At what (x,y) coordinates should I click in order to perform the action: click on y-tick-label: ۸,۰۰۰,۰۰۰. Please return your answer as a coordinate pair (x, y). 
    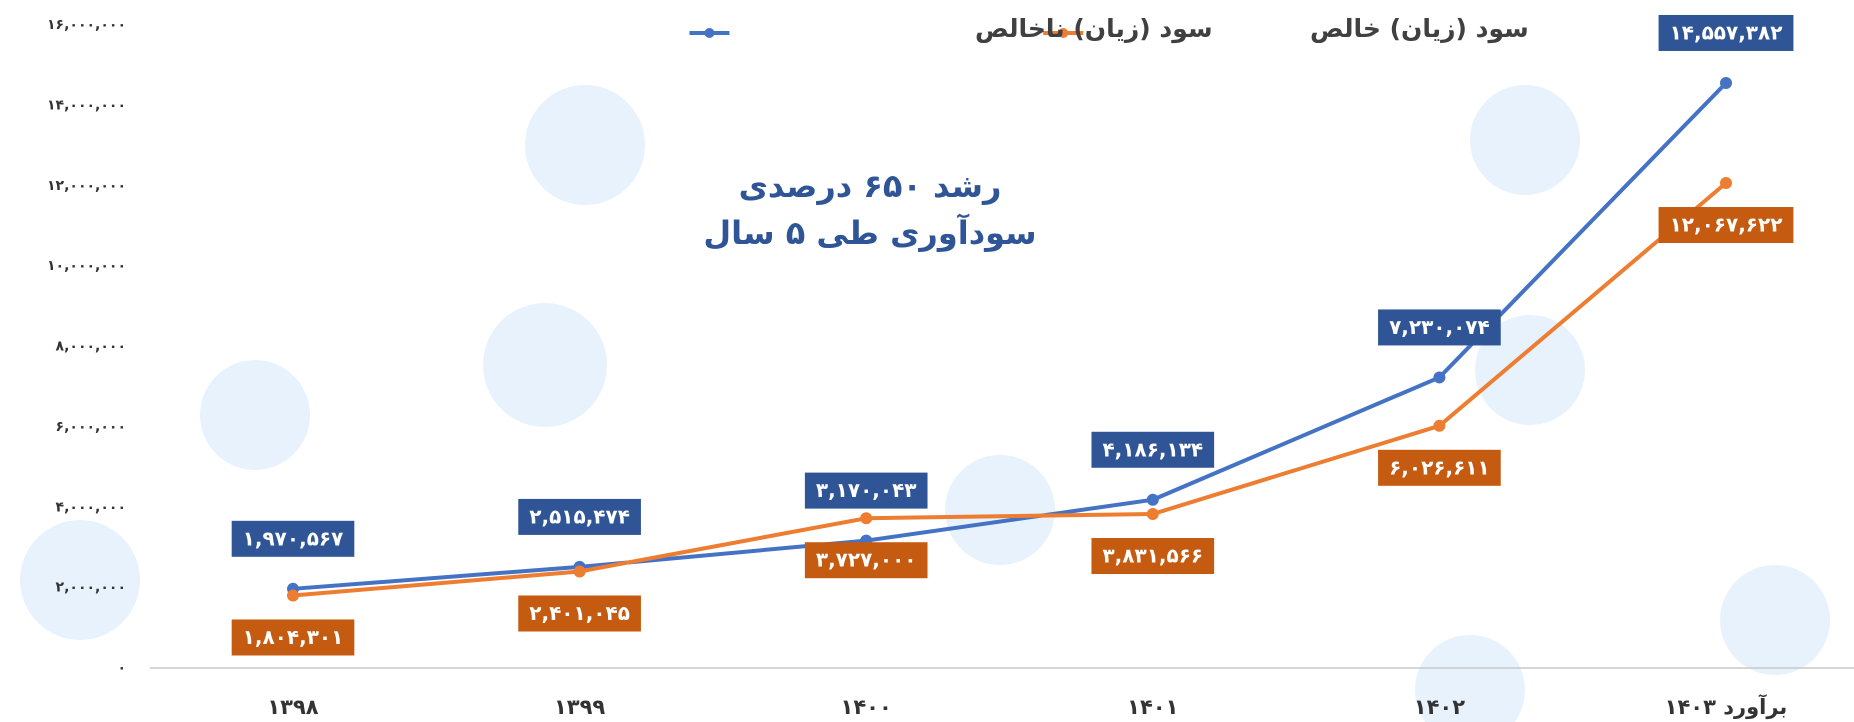
    Looking at the image, I should click on (91, 347).